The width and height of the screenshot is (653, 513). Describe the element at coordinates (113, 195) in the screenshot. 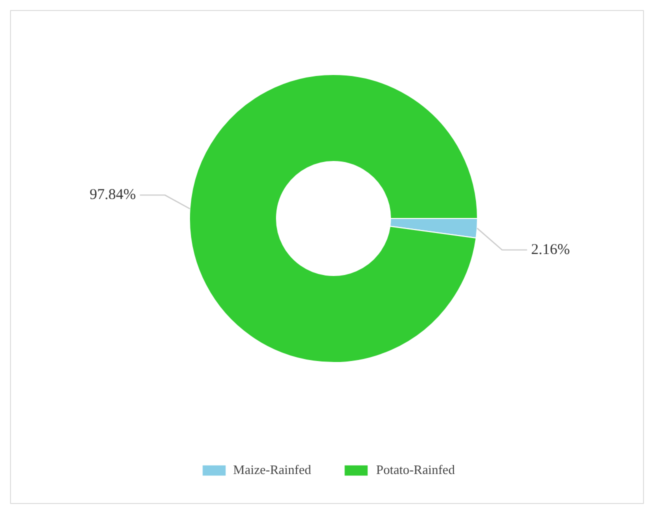

I see `data-label: 97.84%` at that location.